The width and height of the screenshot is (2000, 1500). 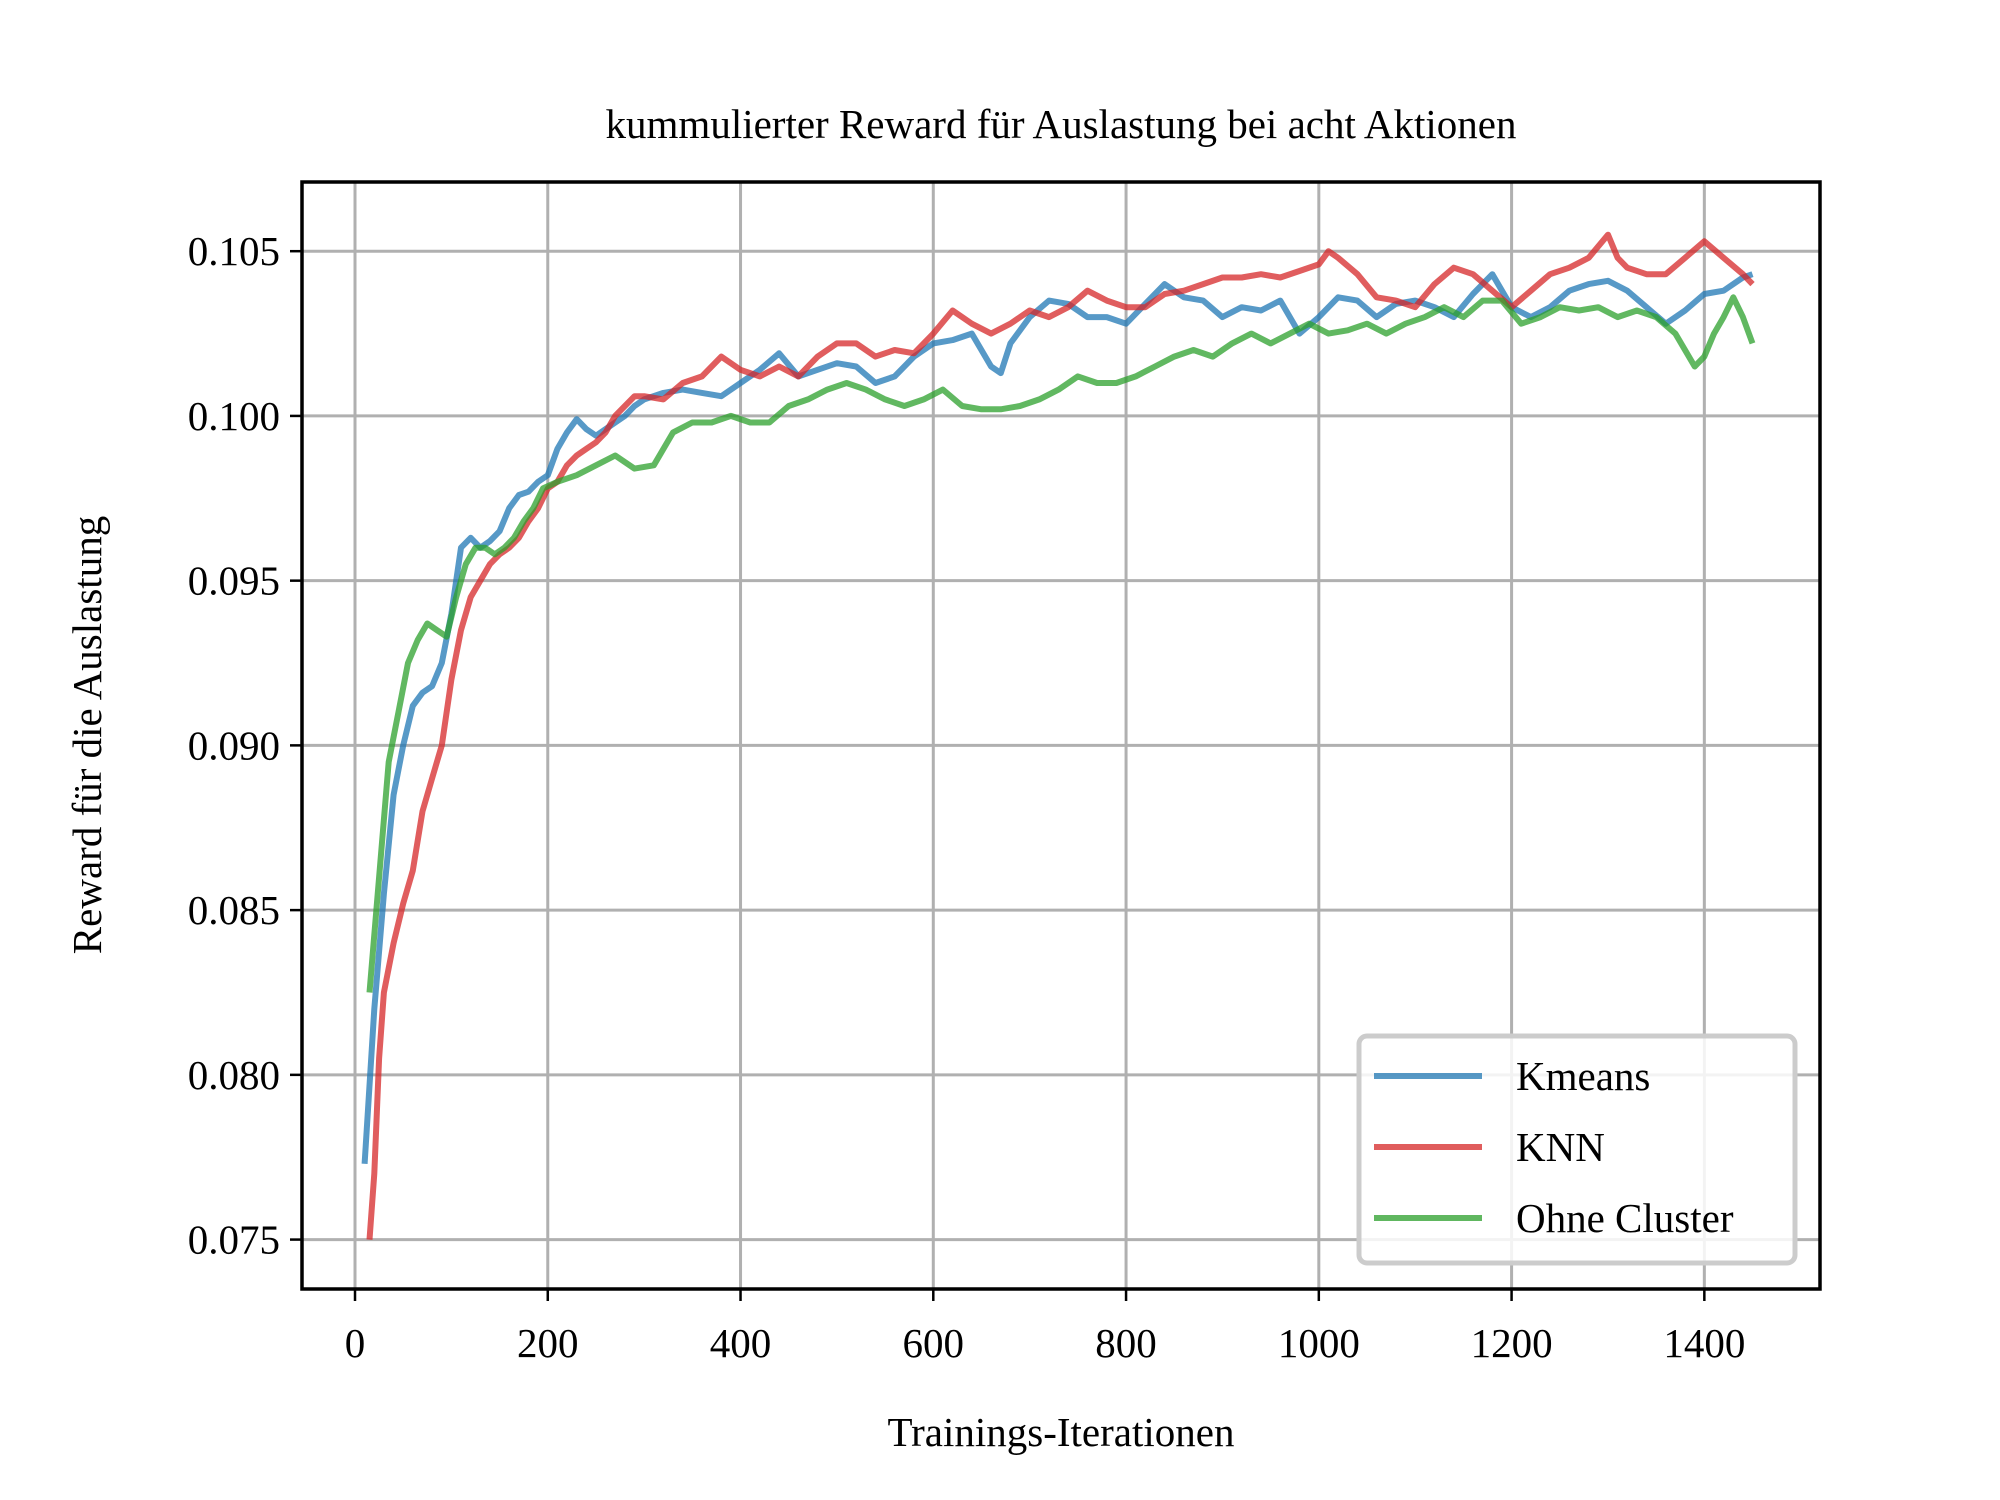 What do you see at coordinates (87, 735) in the screenshot?
I see `y-axis-label: Reward für die Auslastung` at bounding box center [87, 735].